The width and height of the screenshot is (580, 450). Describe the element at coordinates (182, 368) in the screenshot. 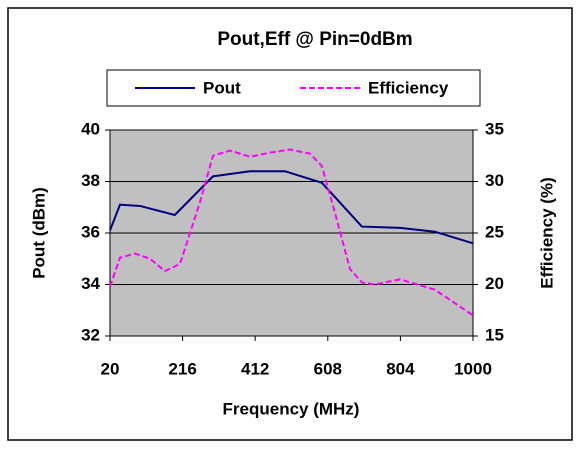

I see `x-tick-label: 216` at that location.